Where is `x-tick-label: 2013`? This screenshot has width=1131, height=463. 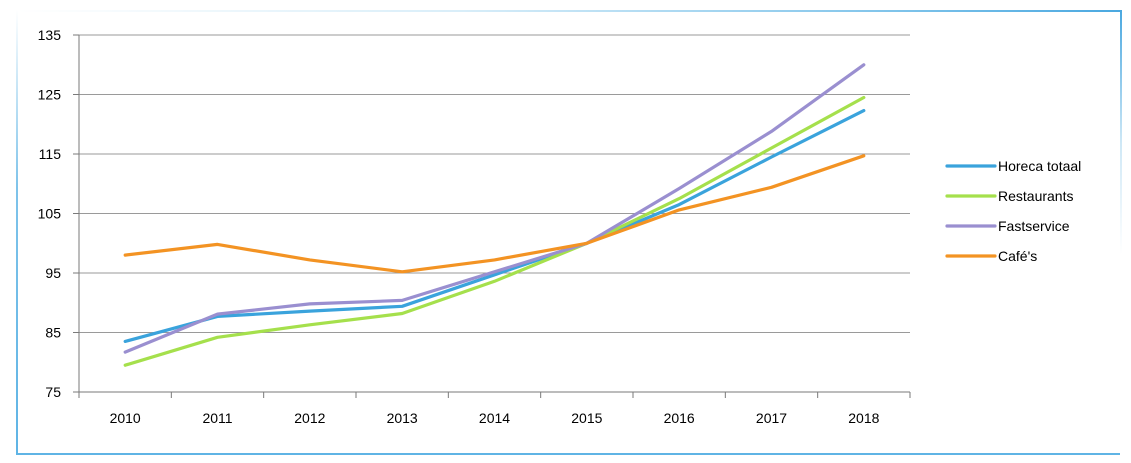 x-tick-label: 2013 is located at coordinates (402, 418).